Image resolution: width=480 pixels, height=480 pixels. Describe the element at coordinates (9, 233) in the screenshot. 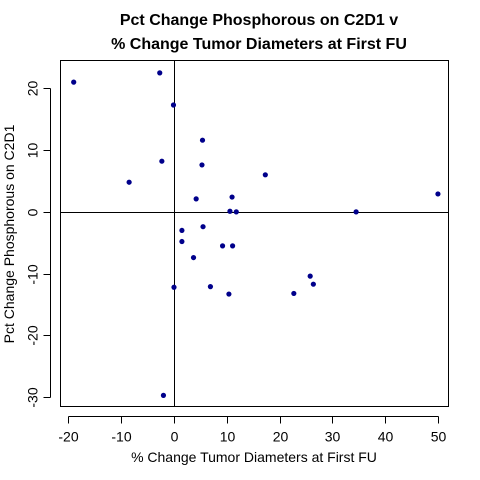

I see `y-axis-label: Pct Change Phosphorous on C2D1` at that location.